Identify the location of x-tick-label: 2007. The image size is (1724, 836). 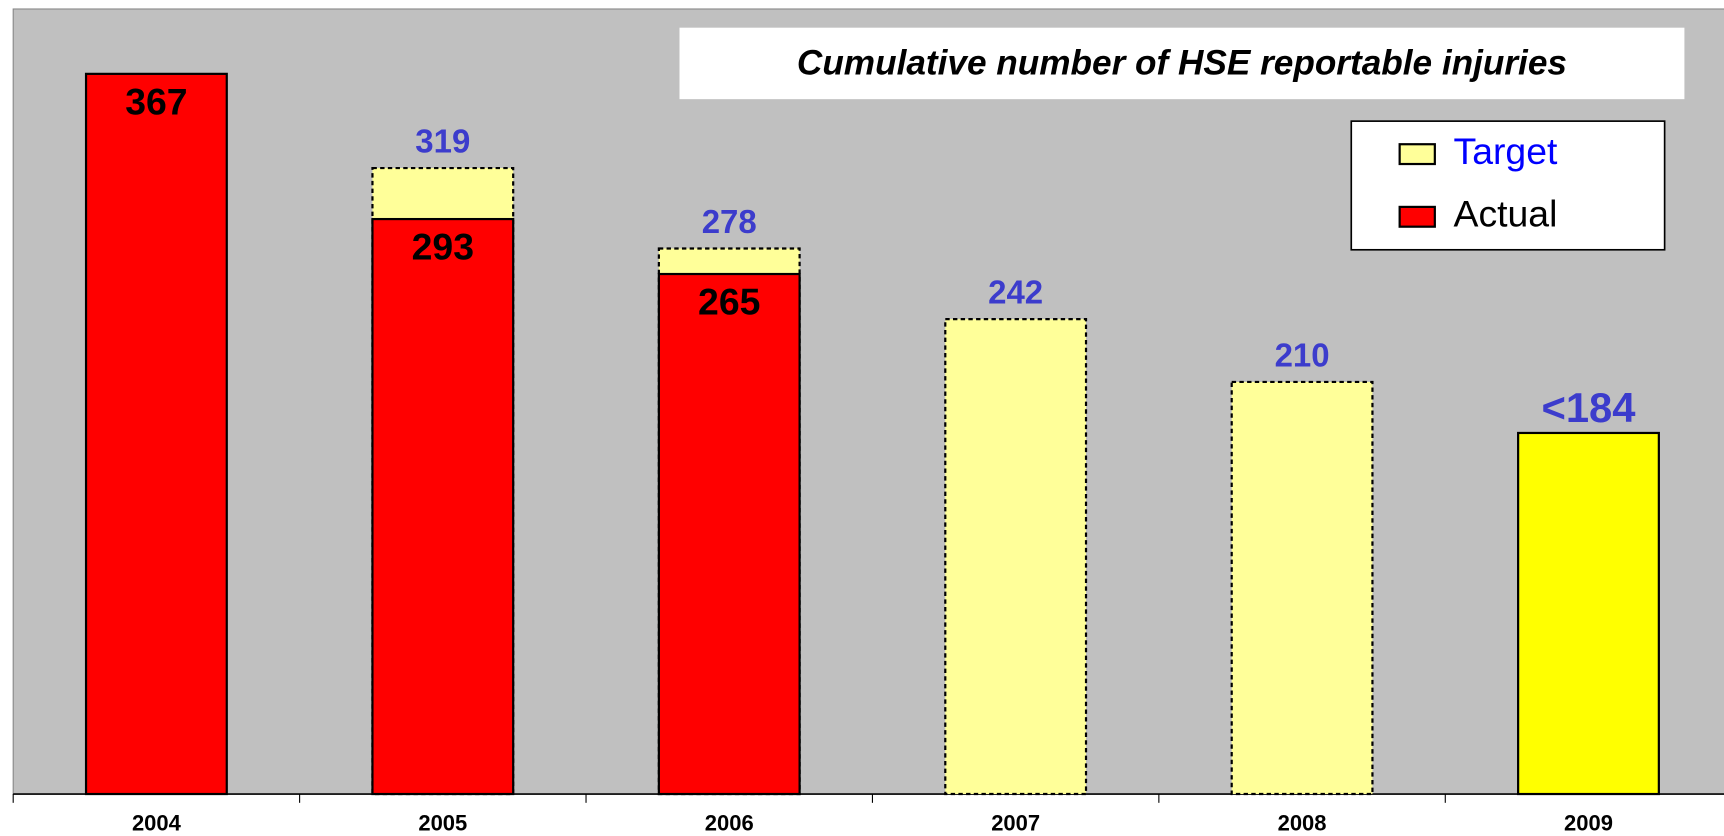
(1015, 823).